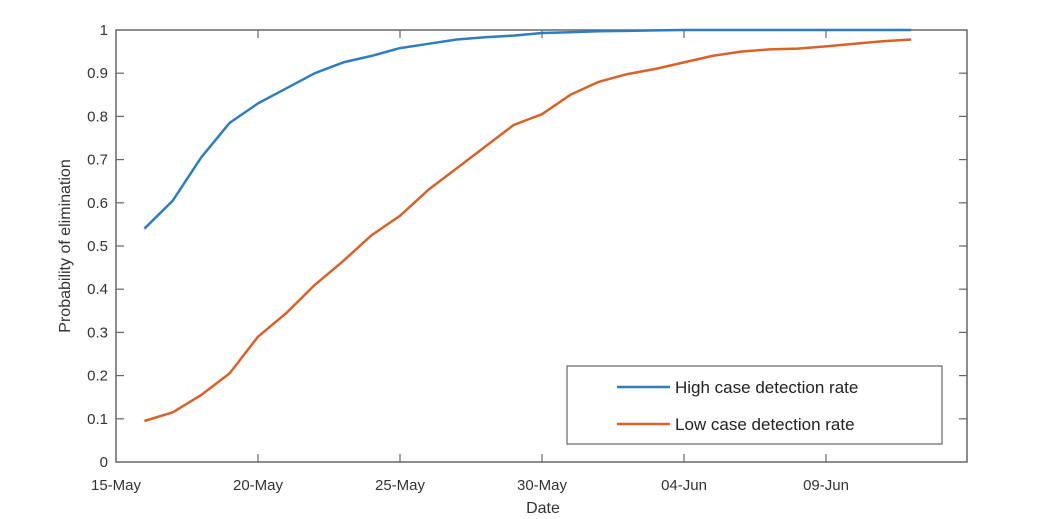 The image size is (1050, 519). What do you see at coordinates (97, 73) in the screenshot?
I see `y-tick-label: 0.9` at bounding box center [97, 73].